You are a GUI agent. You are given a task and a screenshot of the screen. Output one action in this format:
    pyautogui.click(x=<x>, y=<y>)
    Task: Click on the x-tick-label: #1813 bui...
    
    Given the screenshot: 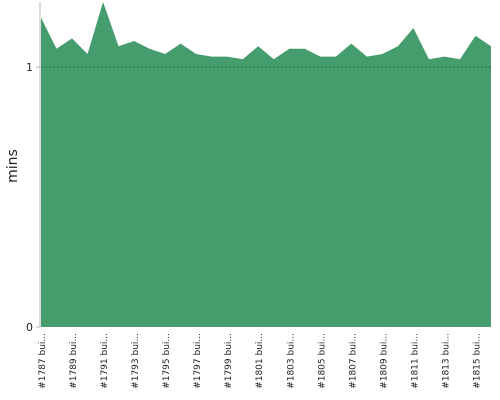 What is the action you would take?
    pyautogui.click(x=446, y=361)
    